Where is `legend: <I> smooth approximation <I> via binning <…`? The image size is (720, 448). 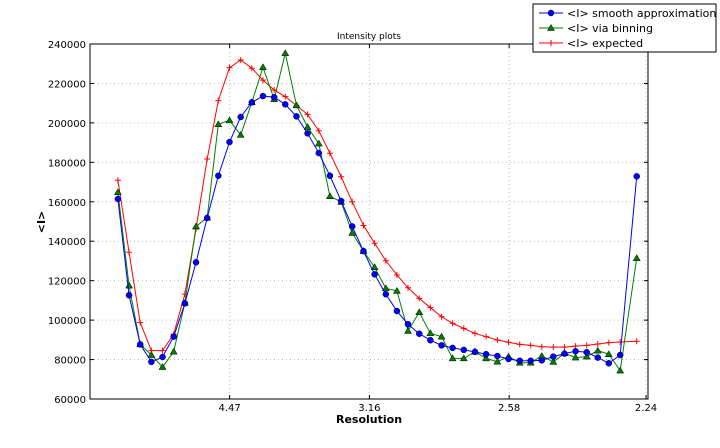
legend: <I> smooth approximation <I> via binning <… is located at coordinates (624, 28).